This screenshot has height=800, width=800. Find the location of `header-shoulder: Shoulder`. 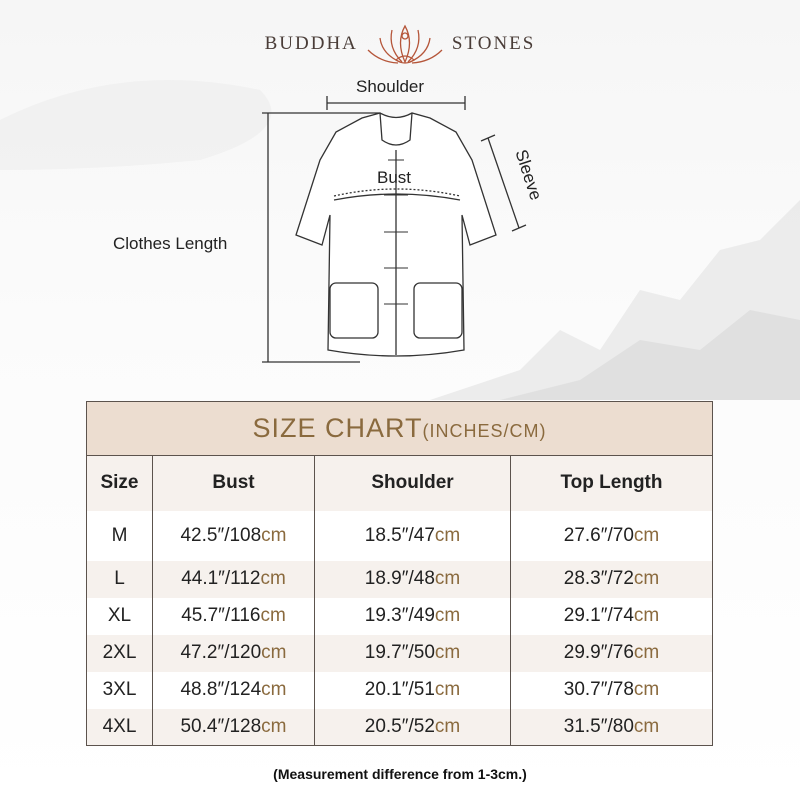

header-shoulder: Shoulder is located at coordinates (412, 483).